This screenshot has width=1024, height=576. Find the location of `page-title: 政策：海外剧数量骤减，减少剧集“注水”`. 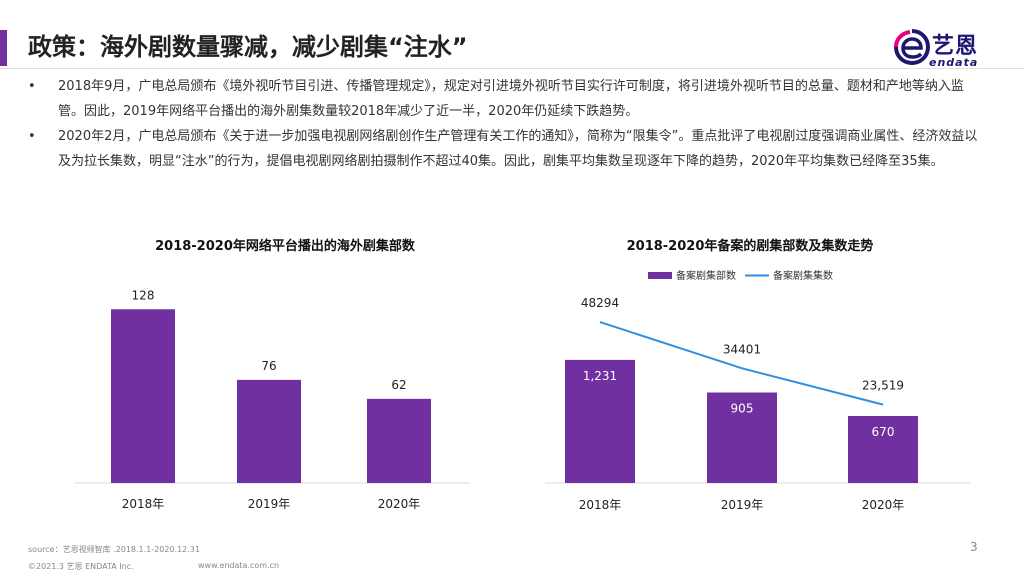

page-title: 政策：海外剧数量骤减，减少剧集“注水” is located at coordinates (248, 47).